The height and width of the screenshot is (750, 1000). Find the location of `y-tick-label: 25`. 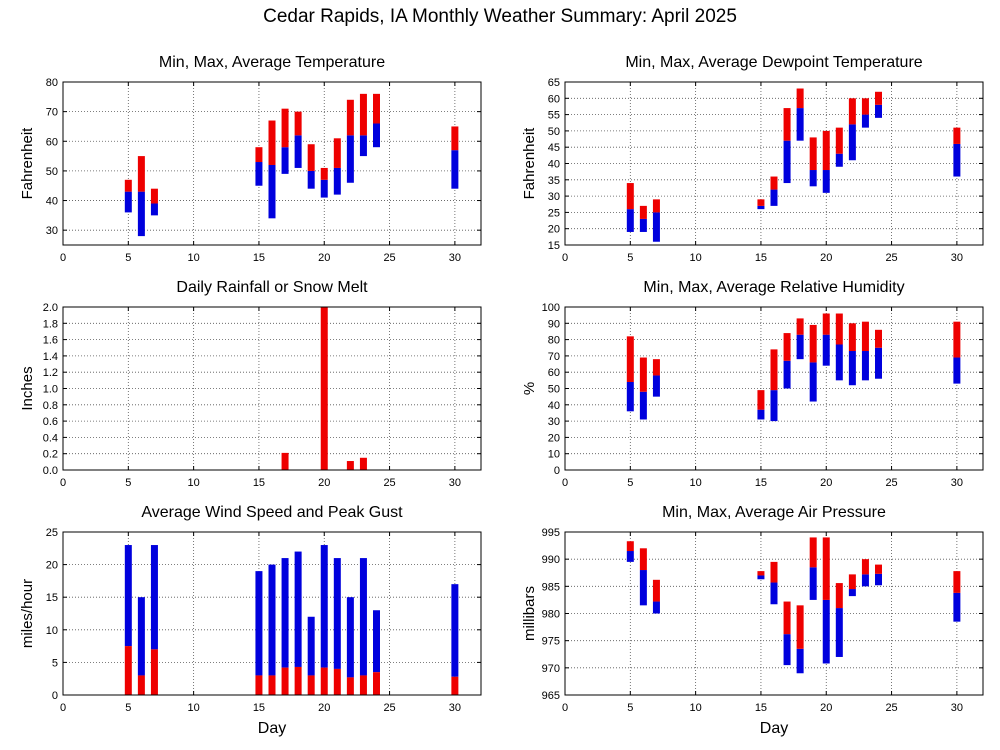

y-tick-label: 25 is located at coordinates (52, 533).